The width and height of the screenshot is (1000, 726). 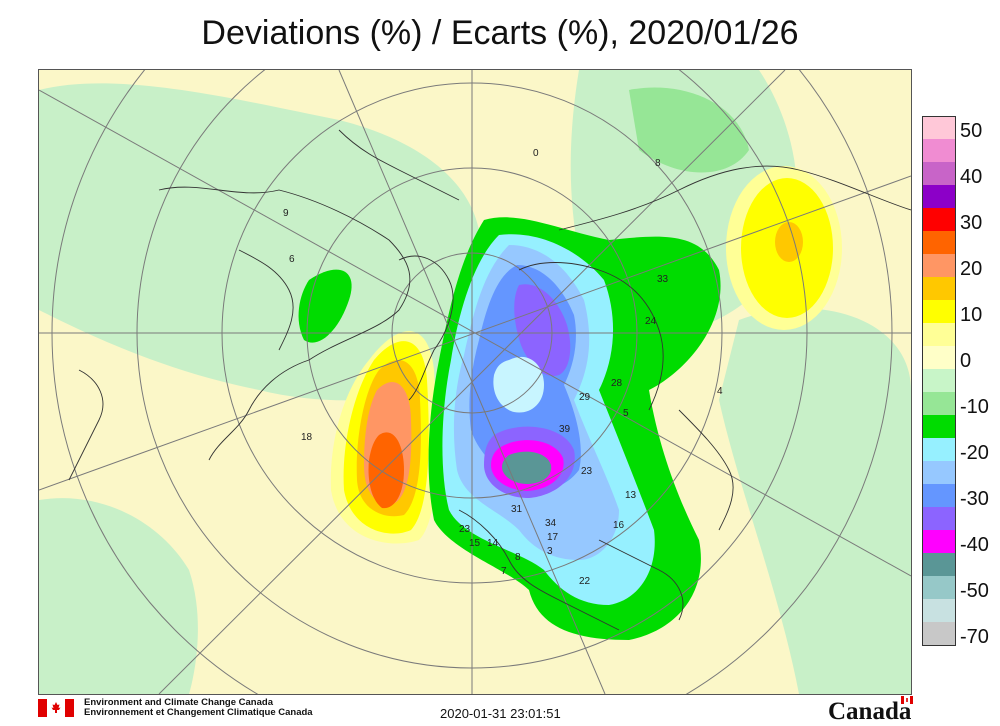 I want to click on legend-label: 30, so click(x=971, y=223).